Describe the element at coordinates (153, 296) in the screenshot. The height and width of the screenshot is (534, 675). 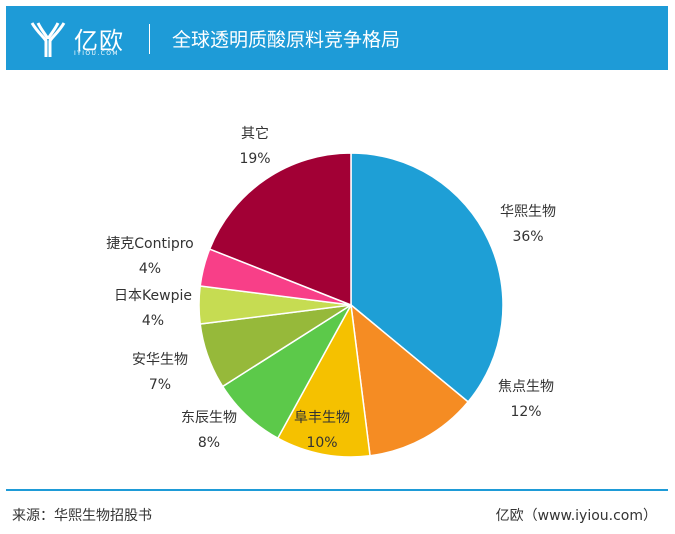
I see `slice-label: 日本Kewpie` at that location.